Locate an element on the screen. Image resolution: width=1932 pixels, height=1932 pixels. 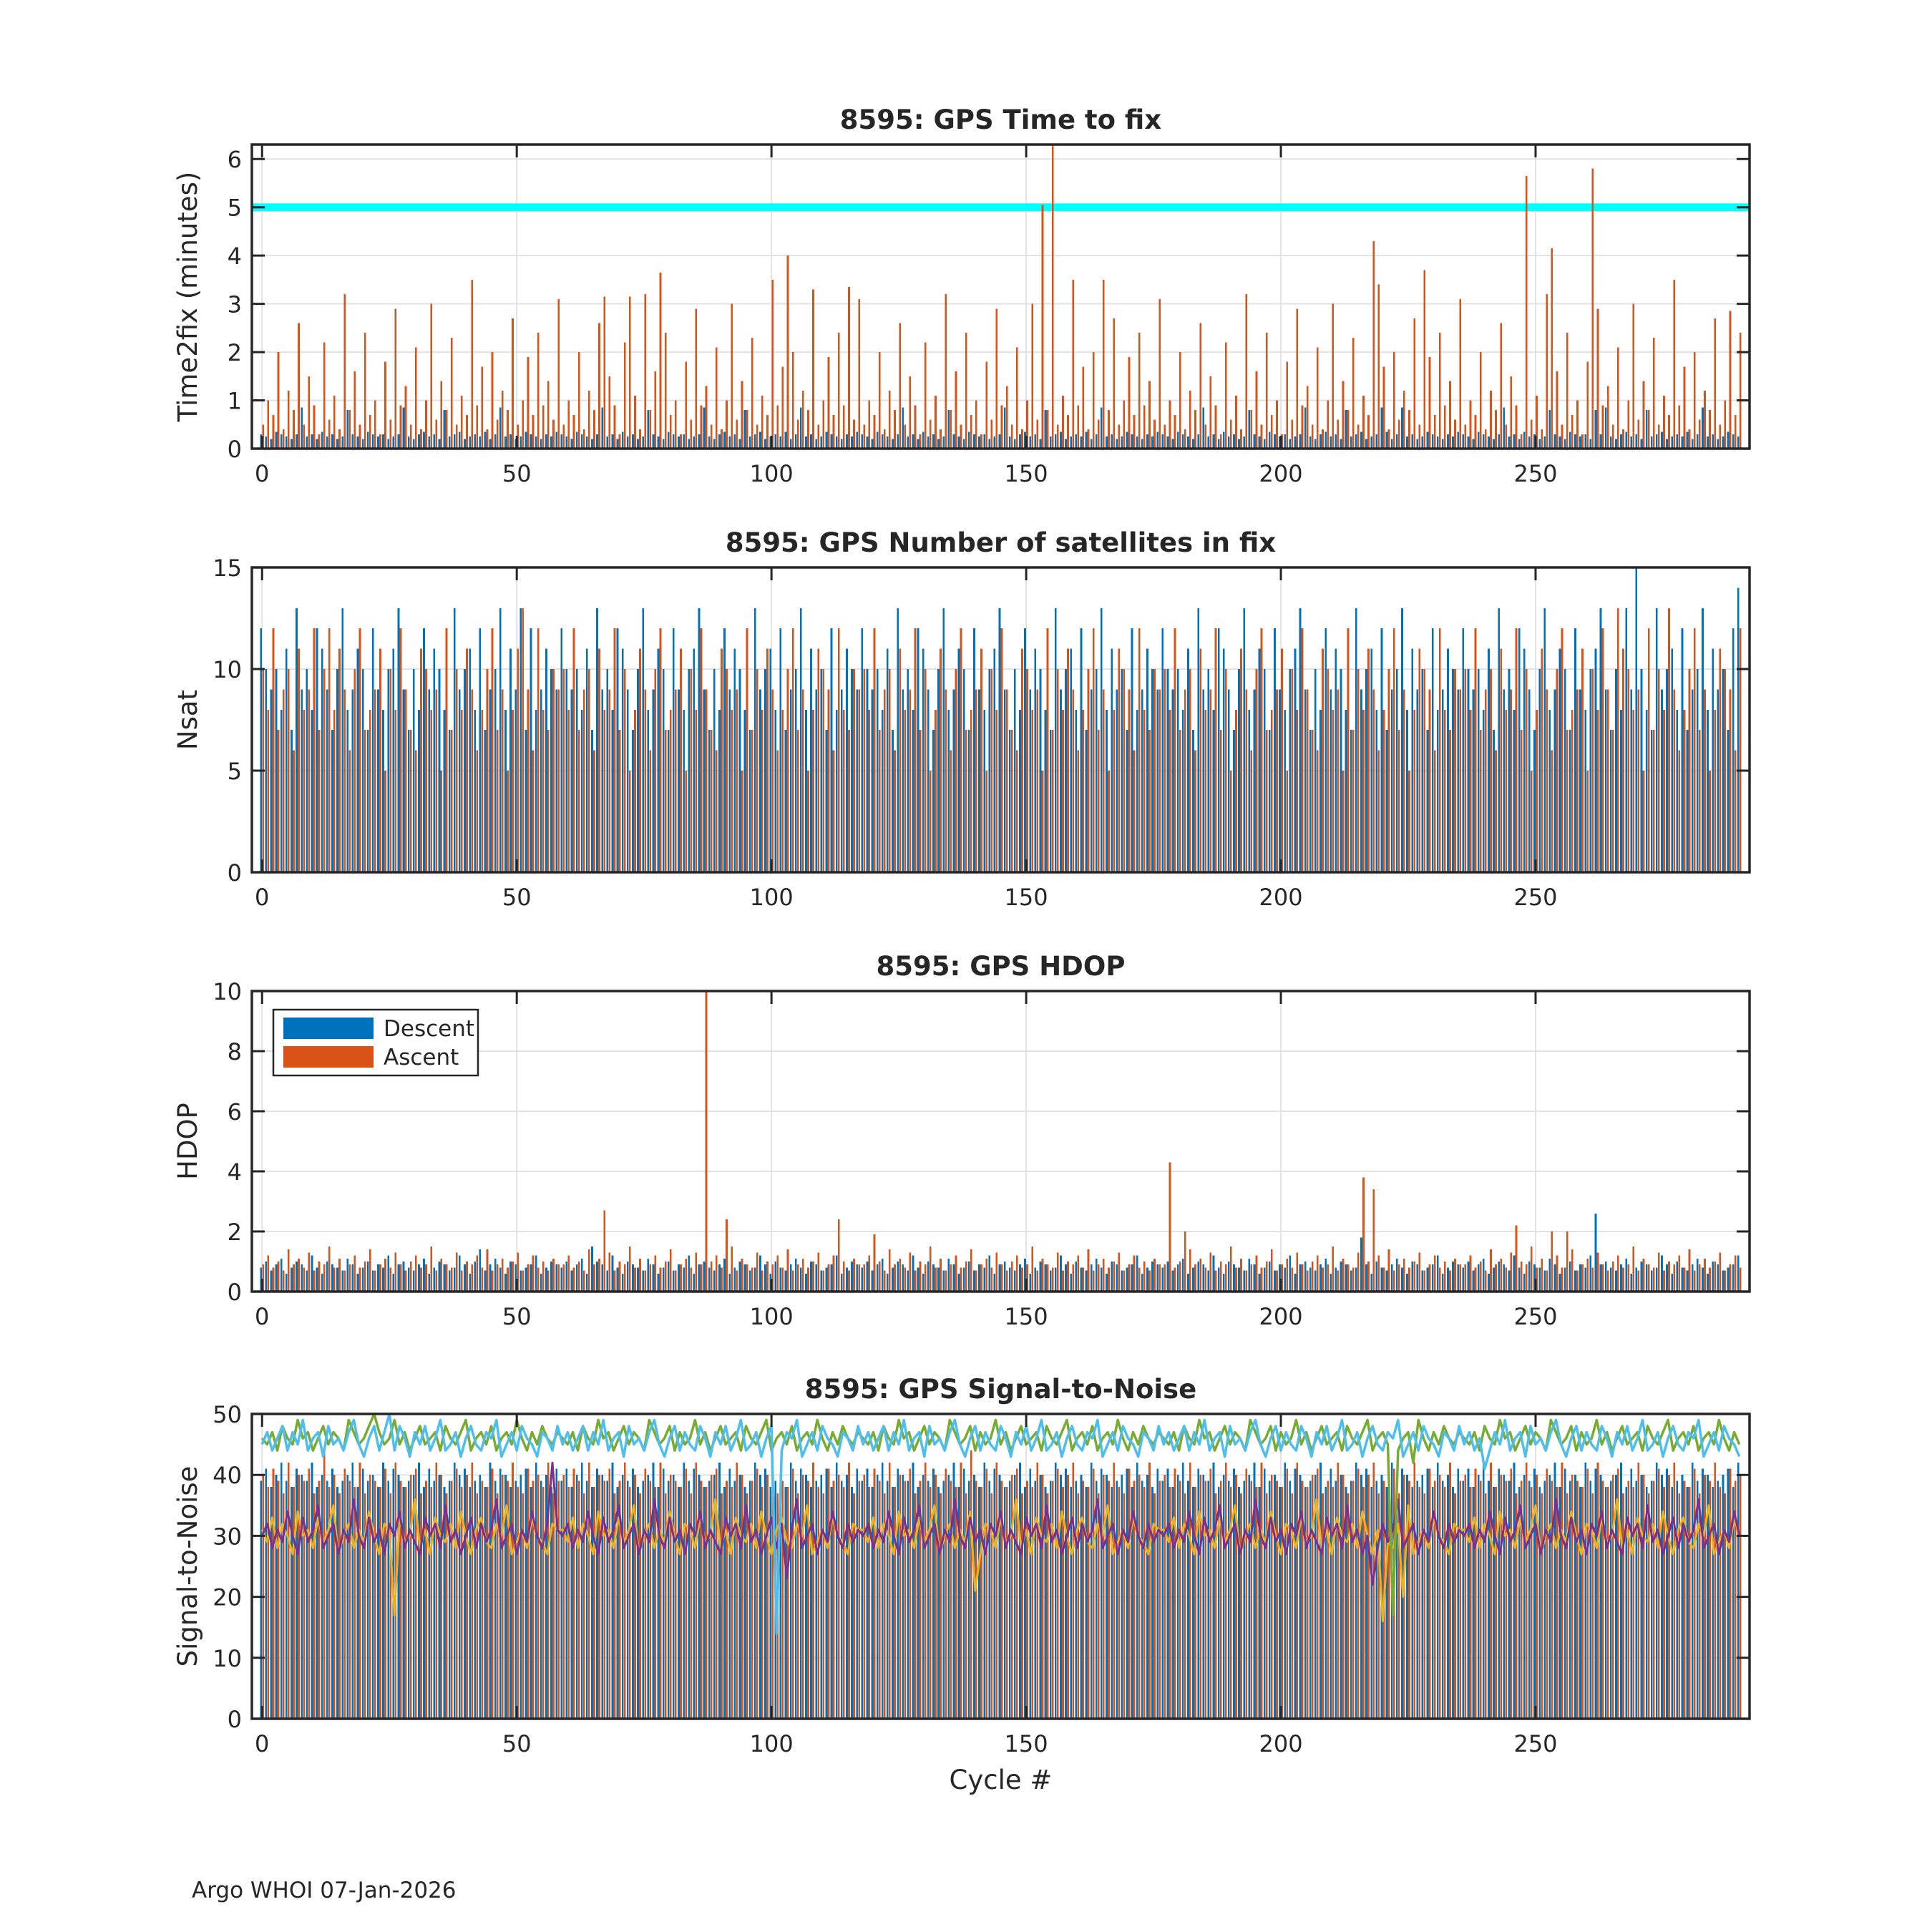
grid-hdop is located at coordinates (1001, 1141).